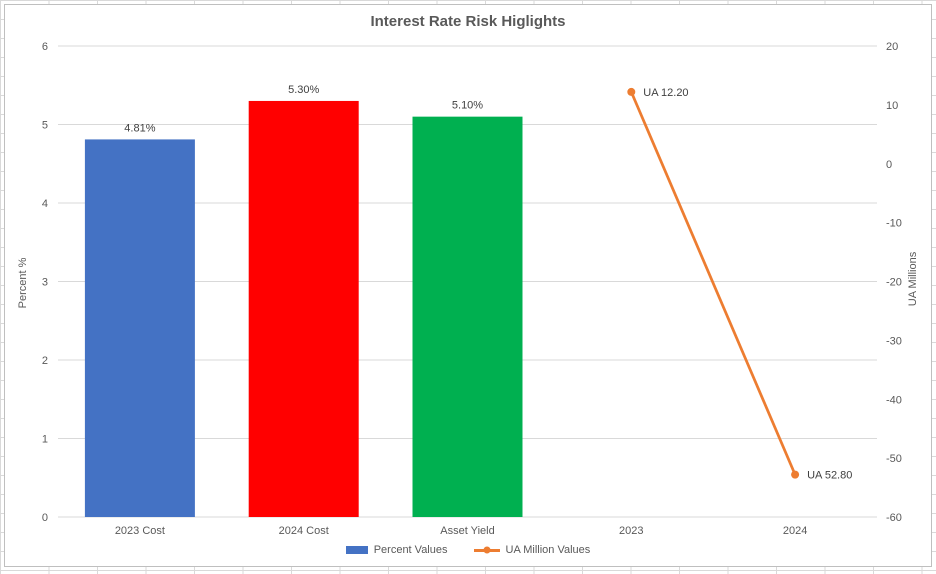 The height and width of the screenshot is (574, 936). I want to click on chart-title: Interest Rate Risk Higlights, so click(468, 21).